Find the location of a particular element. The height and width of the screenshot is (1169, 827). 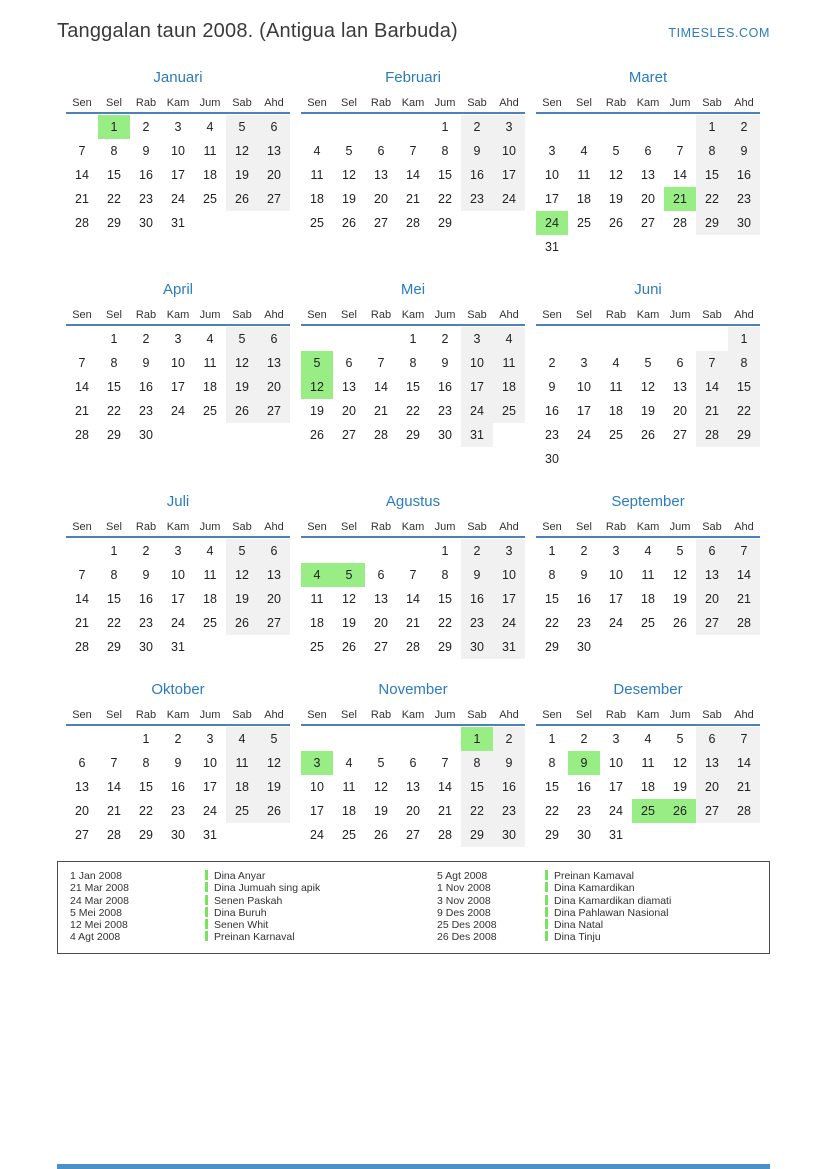

weekday-label: Kam is located at coordinates (413, 103).